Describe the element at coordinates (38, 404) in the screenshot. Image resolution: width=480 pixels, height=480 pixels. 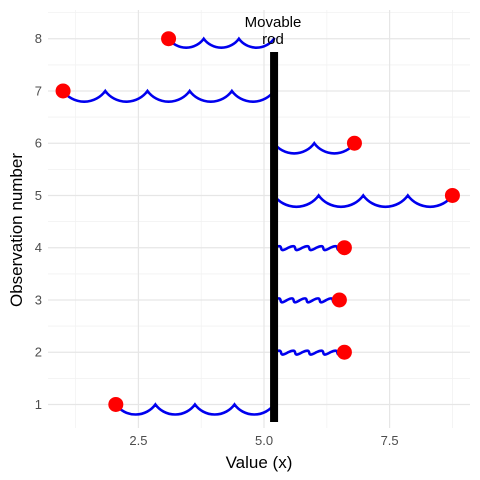
I see `y-tick-label: 1` at that location.